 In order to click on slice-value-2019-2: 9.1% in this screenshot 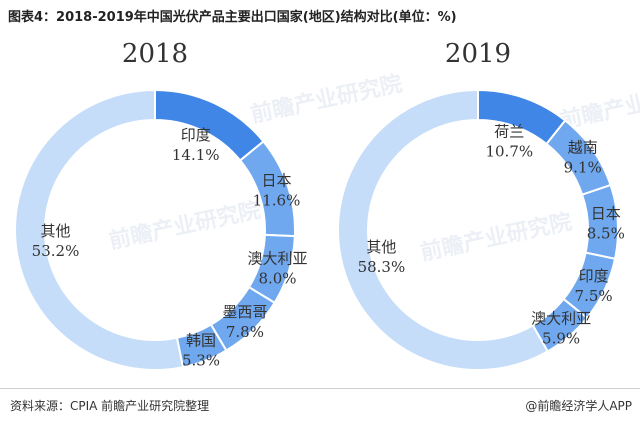, I will do `click(583, 167)`.